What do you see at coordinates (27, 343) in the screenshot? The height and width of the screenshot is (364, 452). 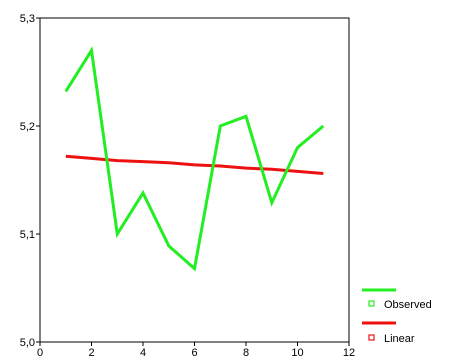 I see `y-tick-label: 5,0` at bounding box center [27, 343].